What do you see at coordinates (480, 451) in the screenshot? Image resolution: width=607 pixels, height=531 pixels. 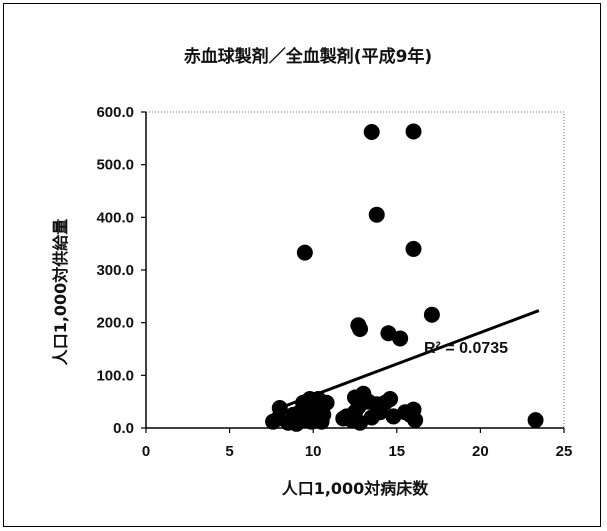 I see `x-tick-label: 20` at bounding box center [480, 451].